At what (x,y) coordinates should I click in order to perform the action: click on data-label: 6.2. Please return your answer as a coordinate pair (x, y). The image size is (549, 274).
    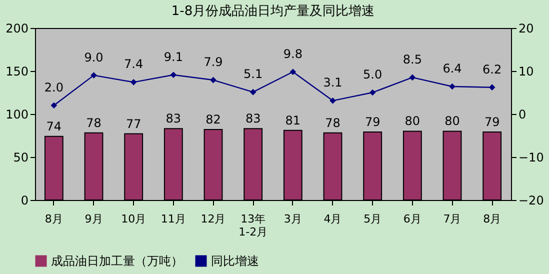
    Looking at the image, I should click on (492, 69).